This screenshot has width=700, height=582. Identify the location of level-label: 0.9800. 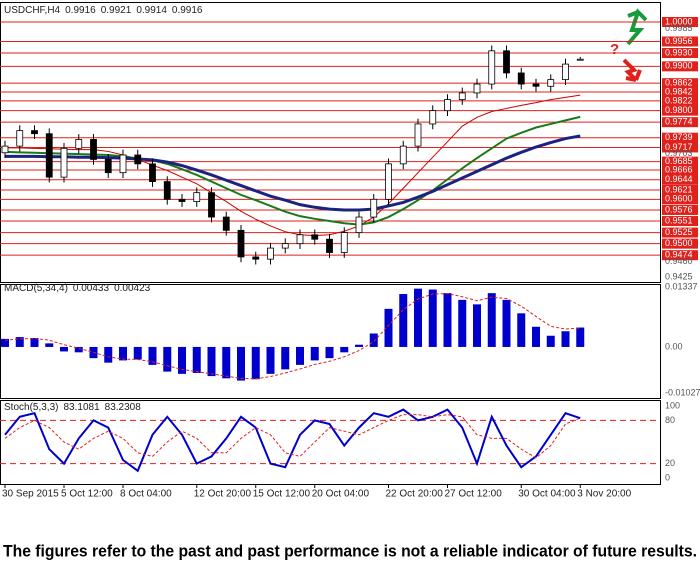
(679, 110).